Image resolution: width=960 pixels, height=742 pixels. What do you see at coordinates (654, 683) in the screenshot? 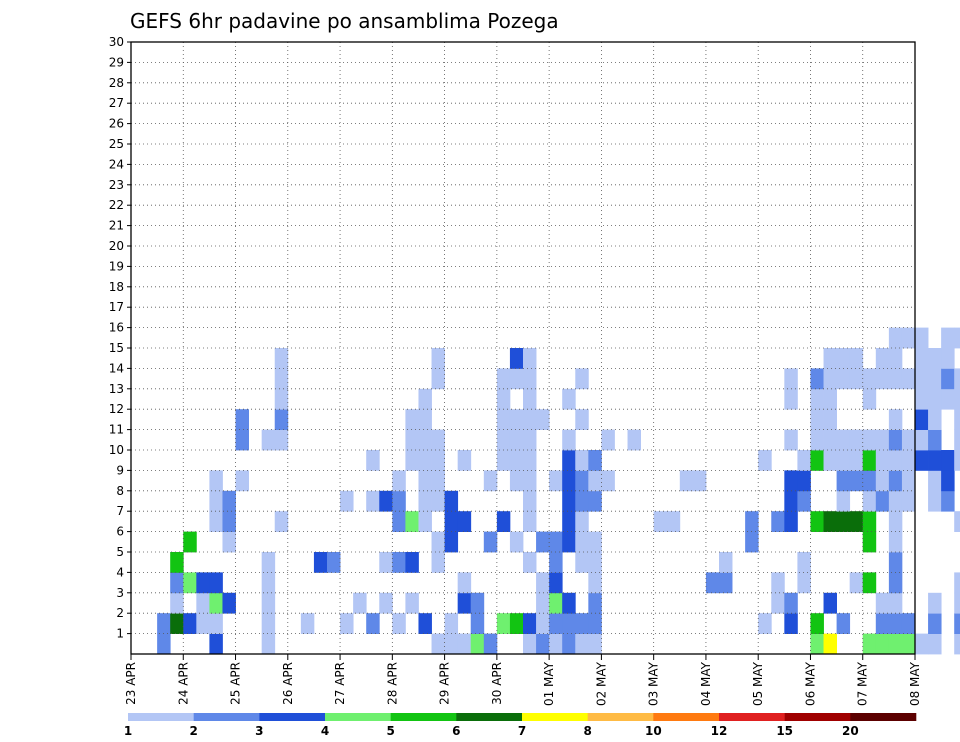
I see `x-tick-label: 03 MAY` at bounding box center [654, 683].